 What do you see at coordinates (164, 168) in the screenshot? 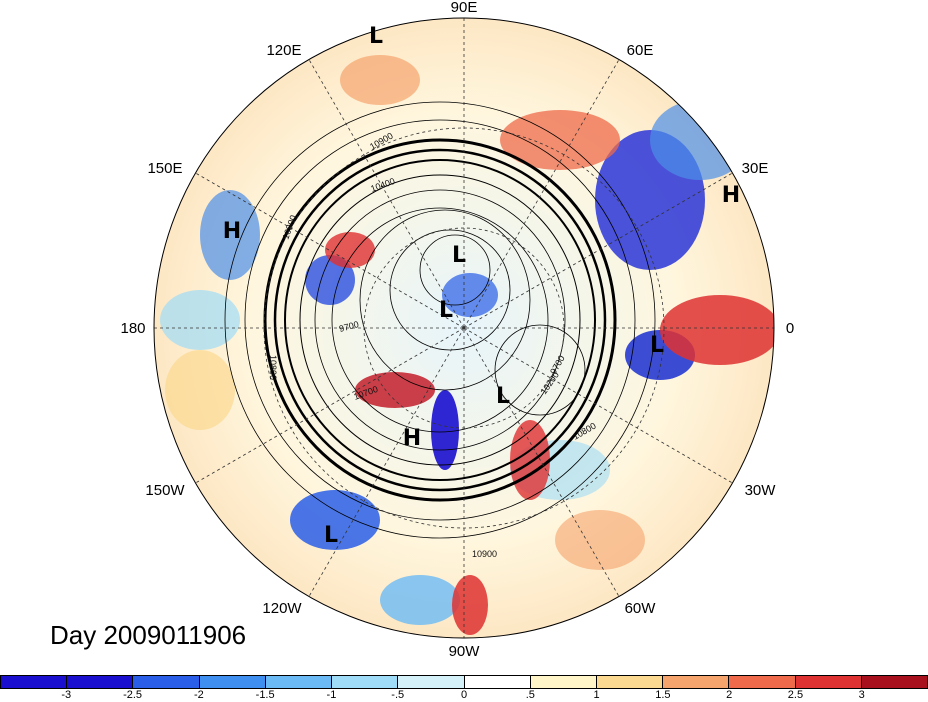
I see `lon-label-150e: 150E` at bounding box center [164, 168].